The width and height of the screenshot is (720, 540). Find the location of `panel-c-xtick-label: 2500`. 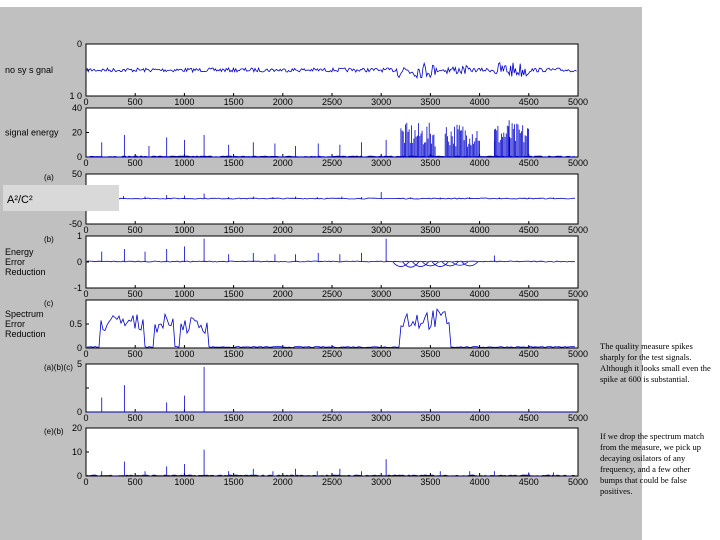

panel-c-xtick-label: 2500 is located at coordinates (332, 354).